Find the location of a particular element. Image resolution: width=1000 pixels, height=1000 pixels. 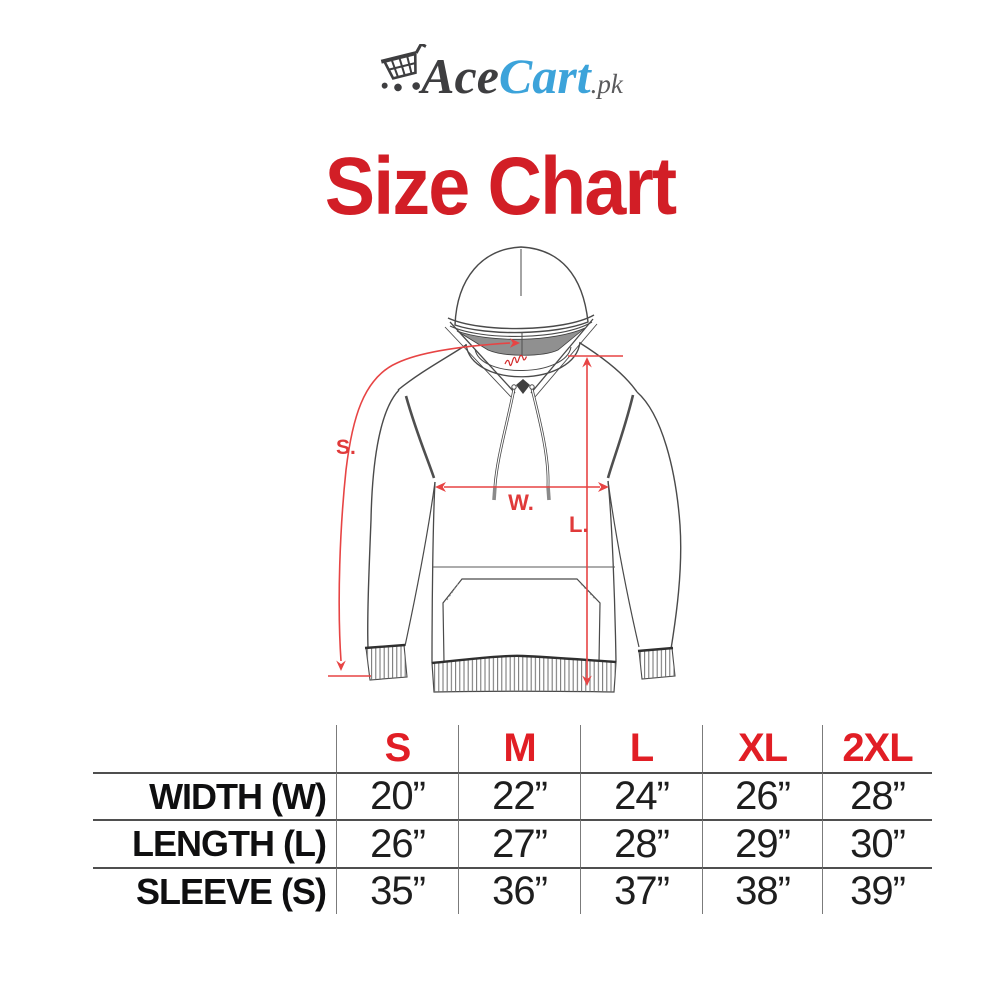

sleeve-value-m: 36” is located at coordinates (519, 890).